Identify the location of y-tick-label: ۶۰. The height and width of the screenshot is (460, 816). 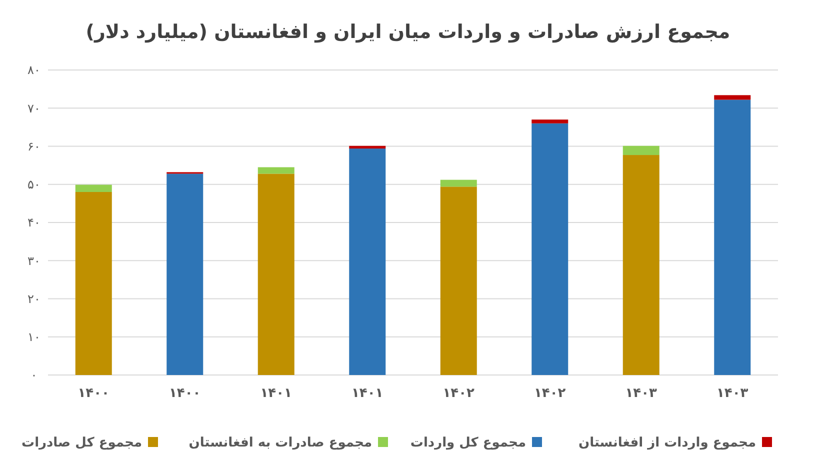
(34, 146).